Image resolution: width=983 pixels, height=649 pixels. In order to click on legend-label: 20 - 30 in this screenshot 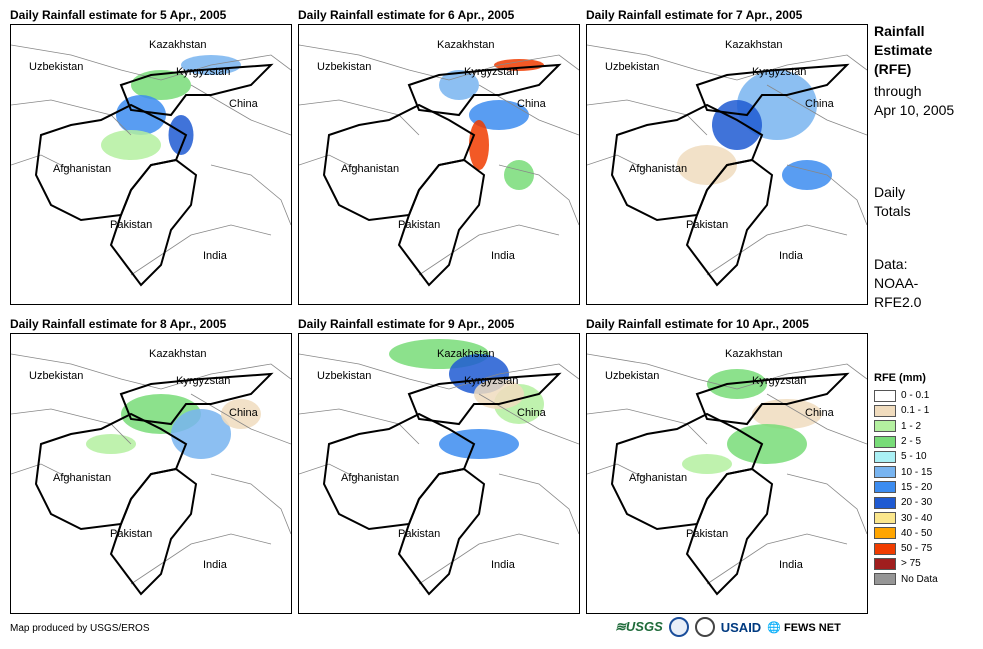, I will do `click(917, 503)`.